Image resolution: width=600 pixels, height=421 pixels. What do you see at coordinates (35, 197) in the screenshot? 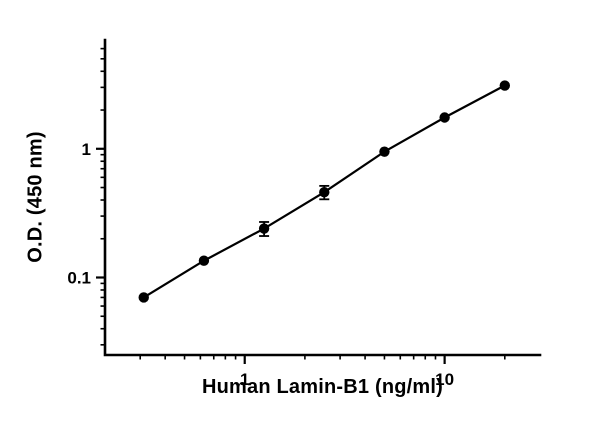
I see `y-axis-label: O.D. (450 nm)` at bounding box center [35, 197].